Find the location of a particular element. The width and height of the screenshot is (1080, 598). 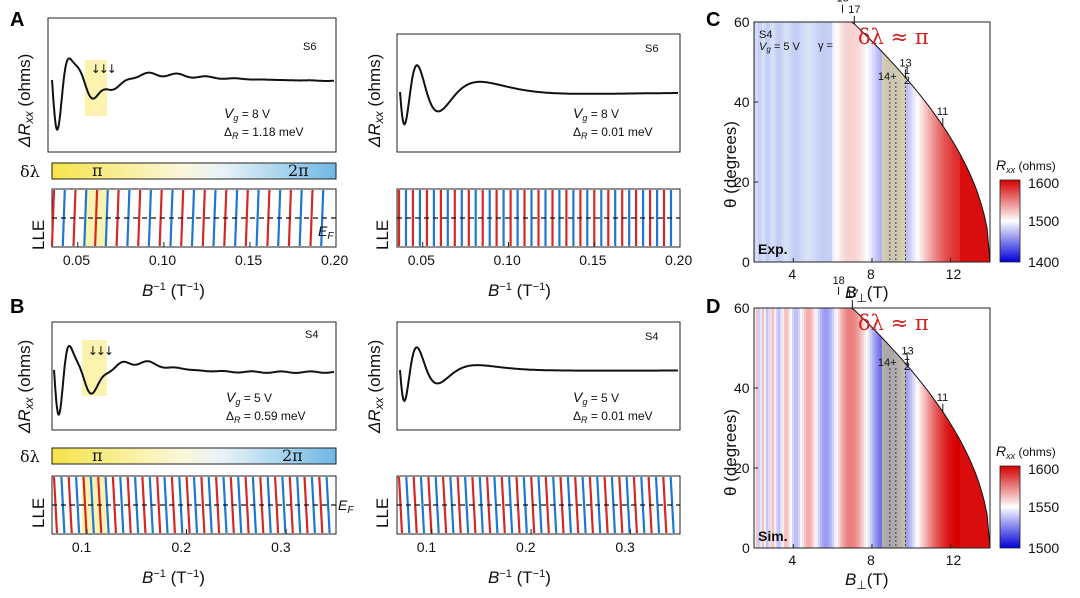

panel-a-left-trace is located at coordinates (193, 94).